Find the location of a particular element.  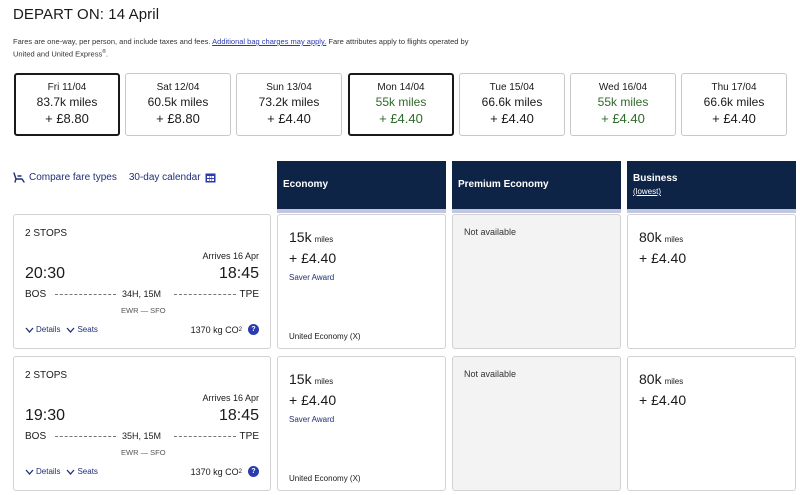

calendar-label: 30-day calendar is located at coordinates (164, 177).